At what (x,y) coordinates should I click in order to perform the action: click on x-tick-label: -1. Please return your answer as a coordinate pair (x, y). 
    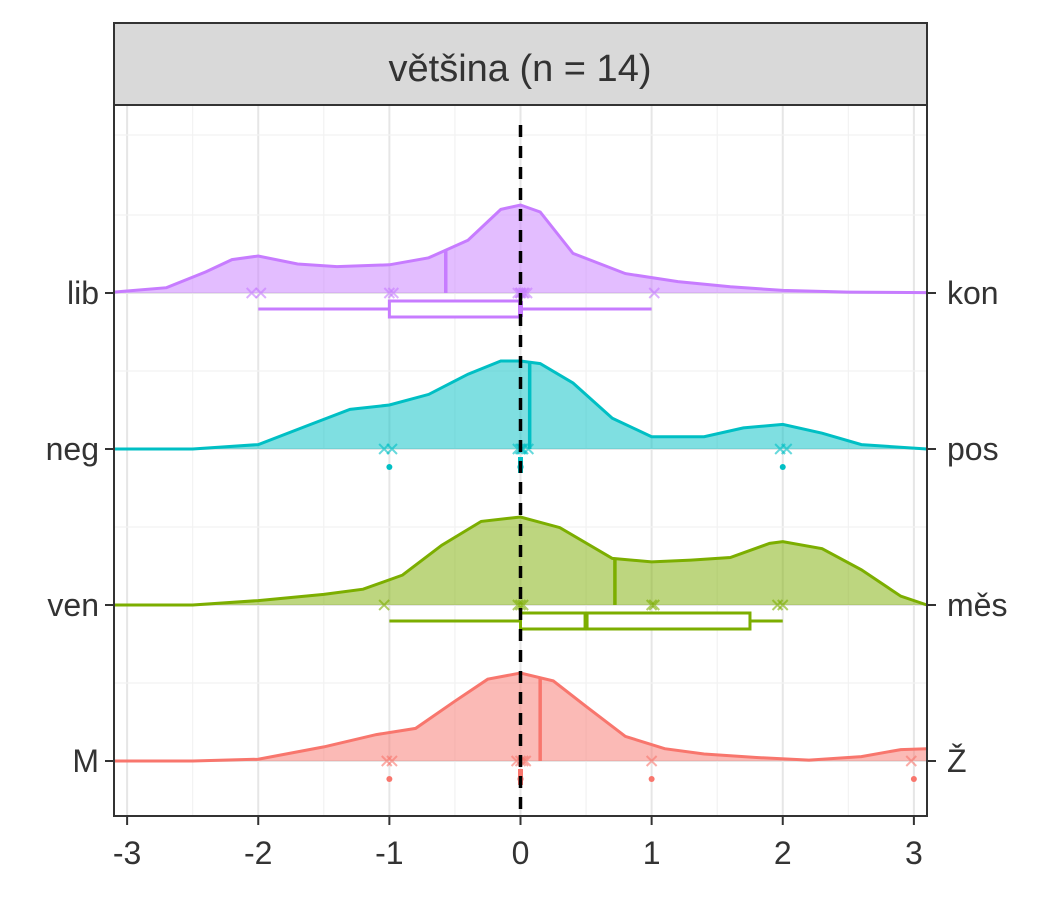
    Looking at the image, I should click on (389, 853).